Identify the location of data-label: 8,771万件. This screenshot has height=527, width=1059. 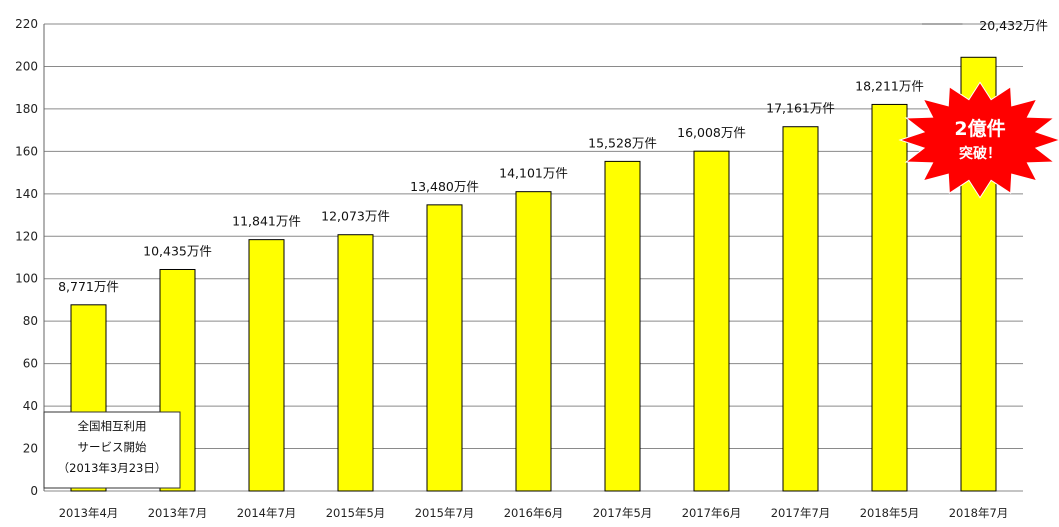
(88, 286).